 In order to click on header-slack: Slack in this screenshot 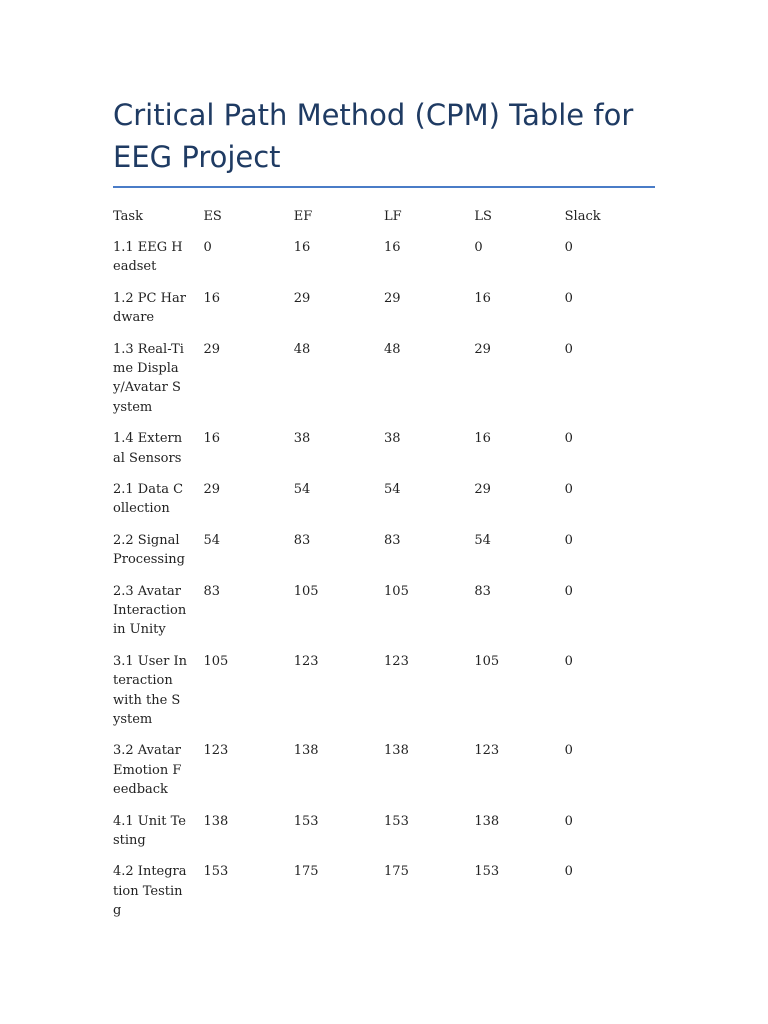, I will do `click(582, 216)`.